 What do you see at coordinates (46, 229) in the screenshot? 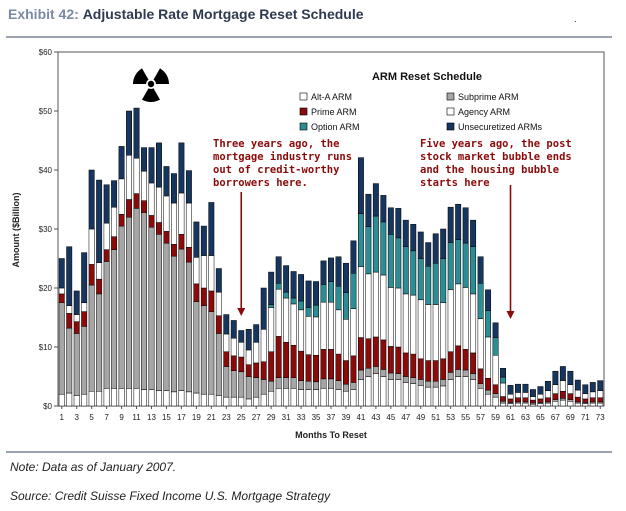
I see `y-tick-label: $30` at bounding box center [46, 229].